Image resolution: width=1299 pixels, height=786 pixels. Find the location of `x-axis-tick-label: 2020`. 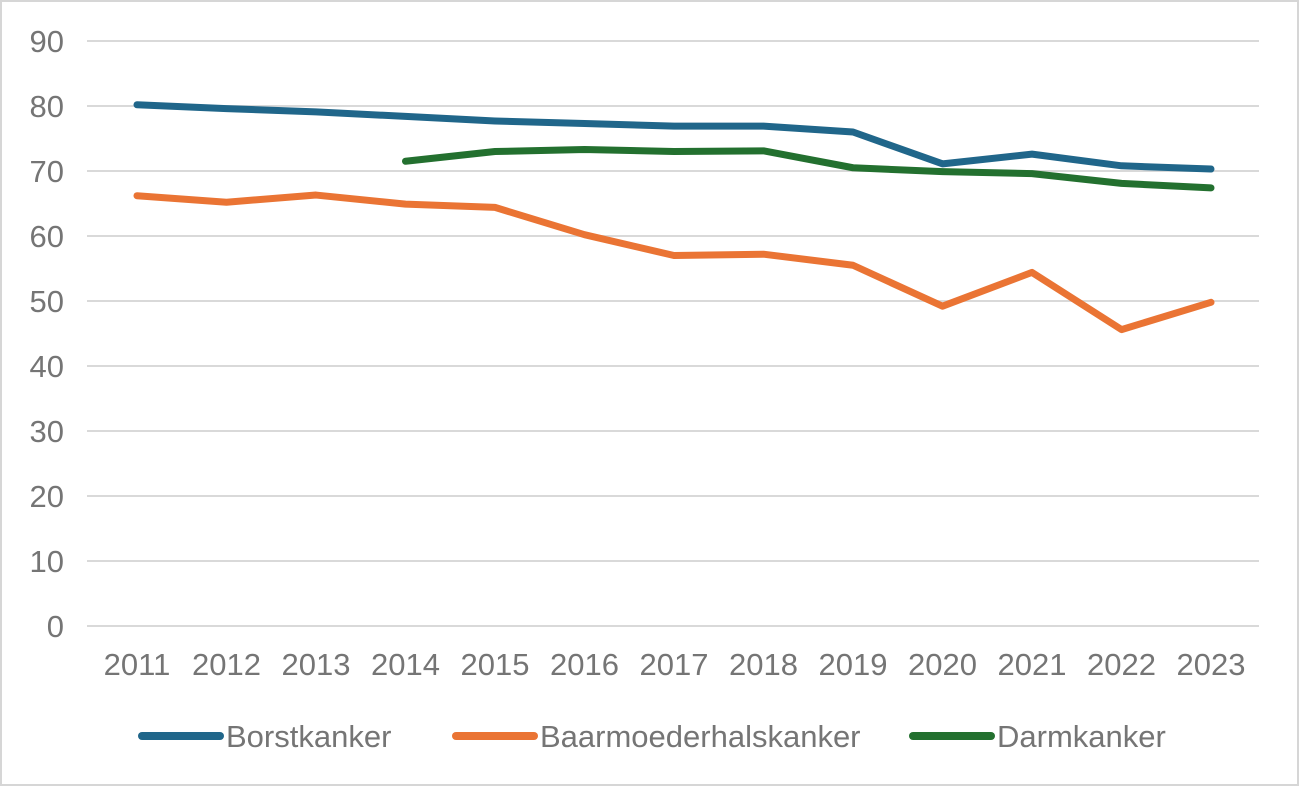

x-axis-tick-label: 2020 is located at coordinates (942, 664).